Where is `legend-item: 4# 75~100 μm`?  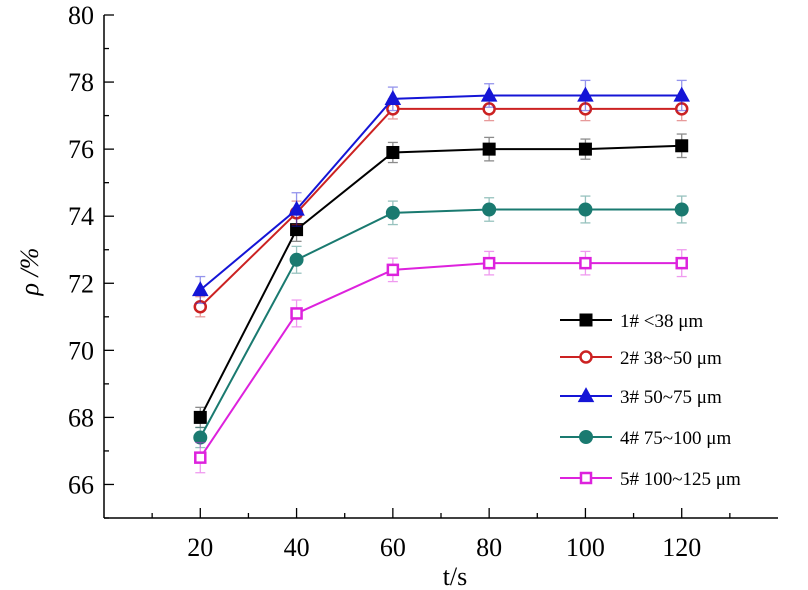
legend-item: 4# 75~100 μm is located at coordinates (645, 438).